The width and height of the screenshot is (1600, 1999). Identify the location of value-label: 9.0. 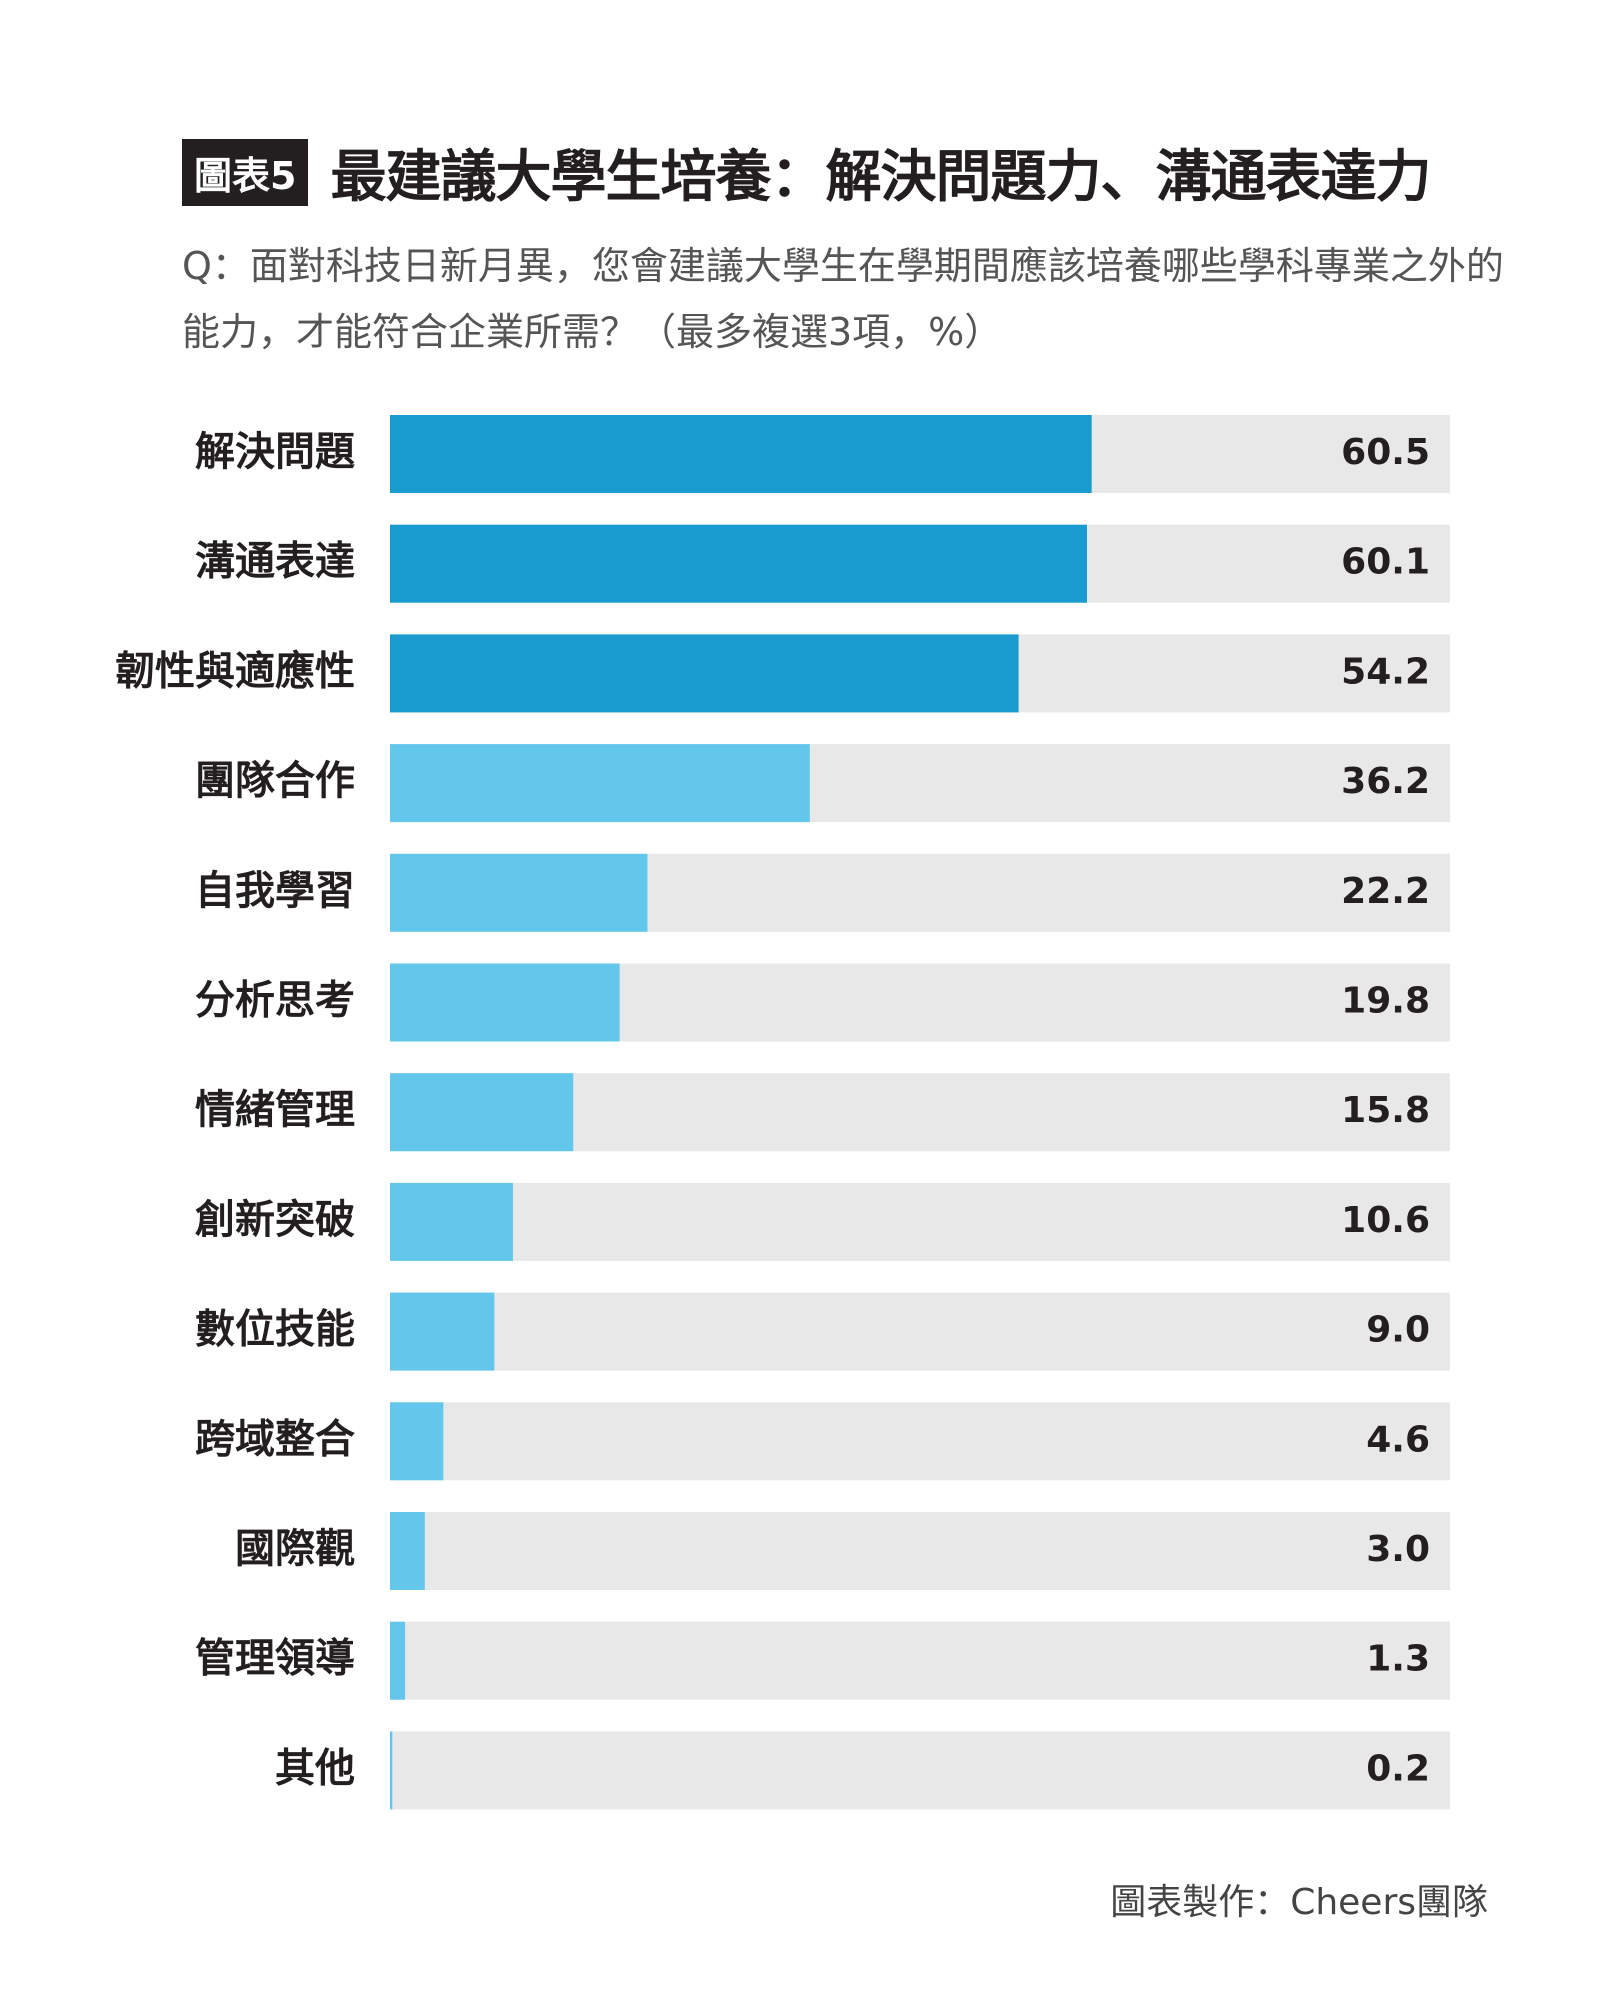
(1398, 1330).